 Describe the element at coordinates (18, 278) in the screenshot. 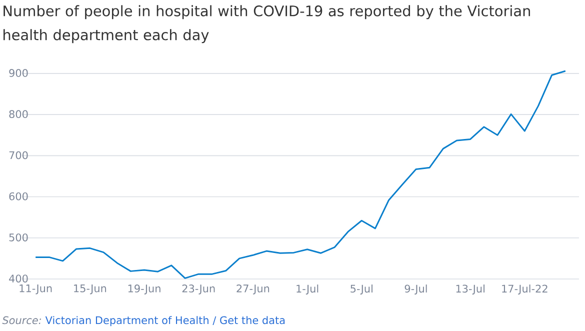

I see `y-tick-label: 400` at that location.